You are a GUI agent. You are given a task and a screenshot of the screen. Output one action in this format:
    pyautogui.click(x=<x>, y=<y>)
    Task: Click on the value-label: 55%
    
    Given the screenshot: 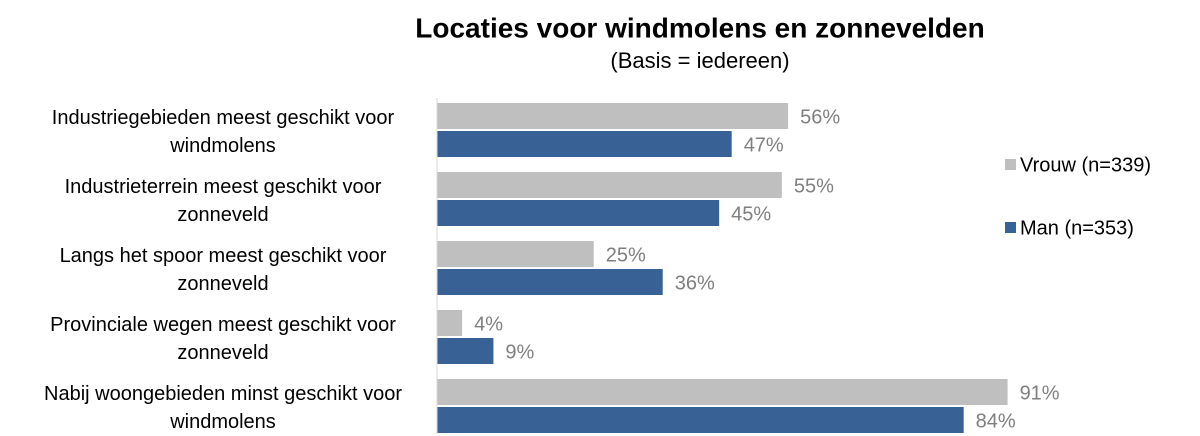 What is the action you would take?
    pyautogui.click(x=814, y=186)
    